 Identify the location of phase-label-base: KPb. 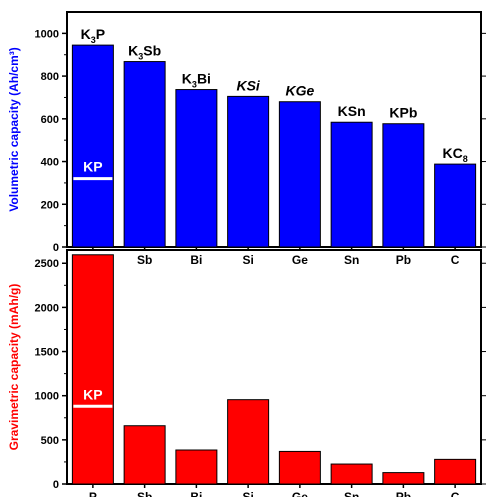
(403, 113).